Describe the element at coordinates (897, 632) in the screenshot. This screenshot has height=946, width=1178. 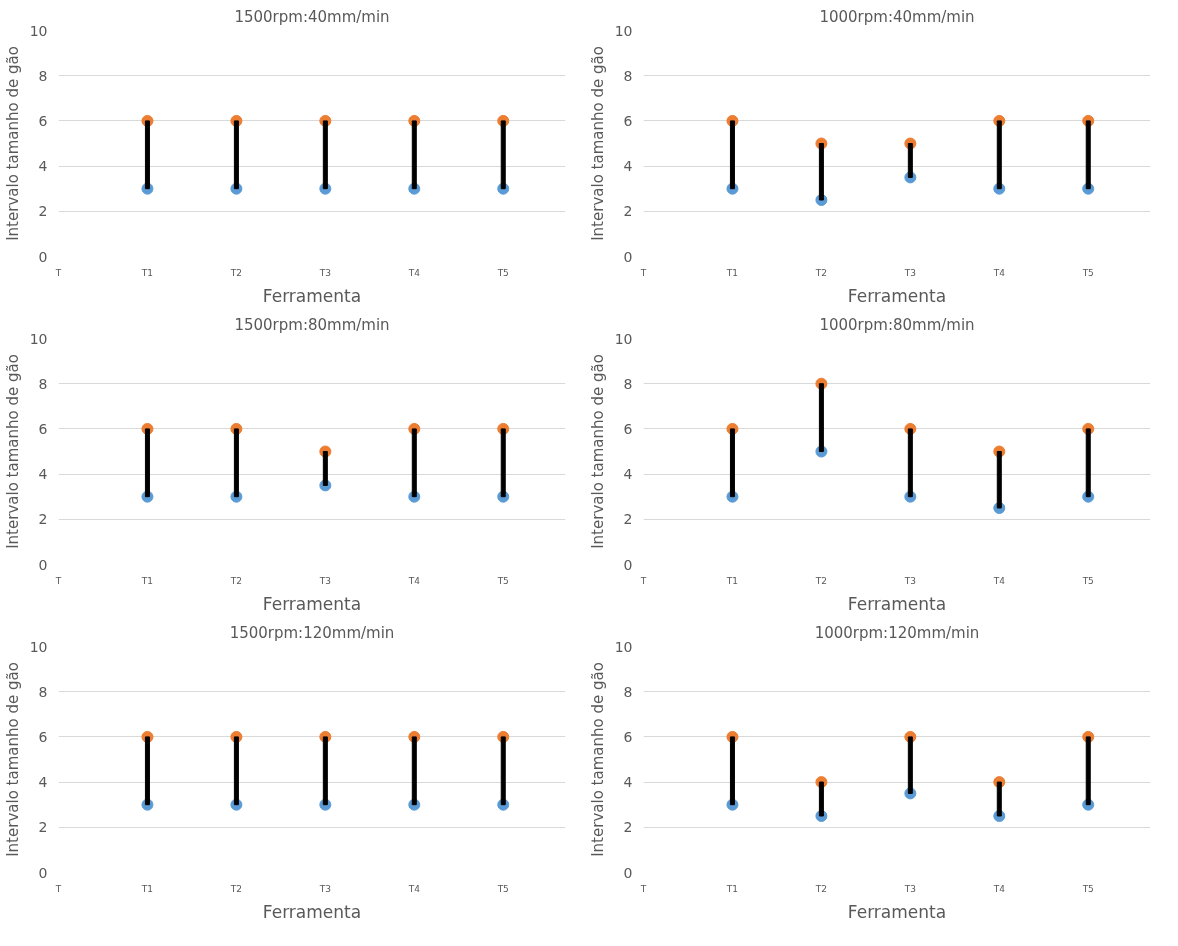
I see `chart-title: 1000rpm:120mm/min` at that location.